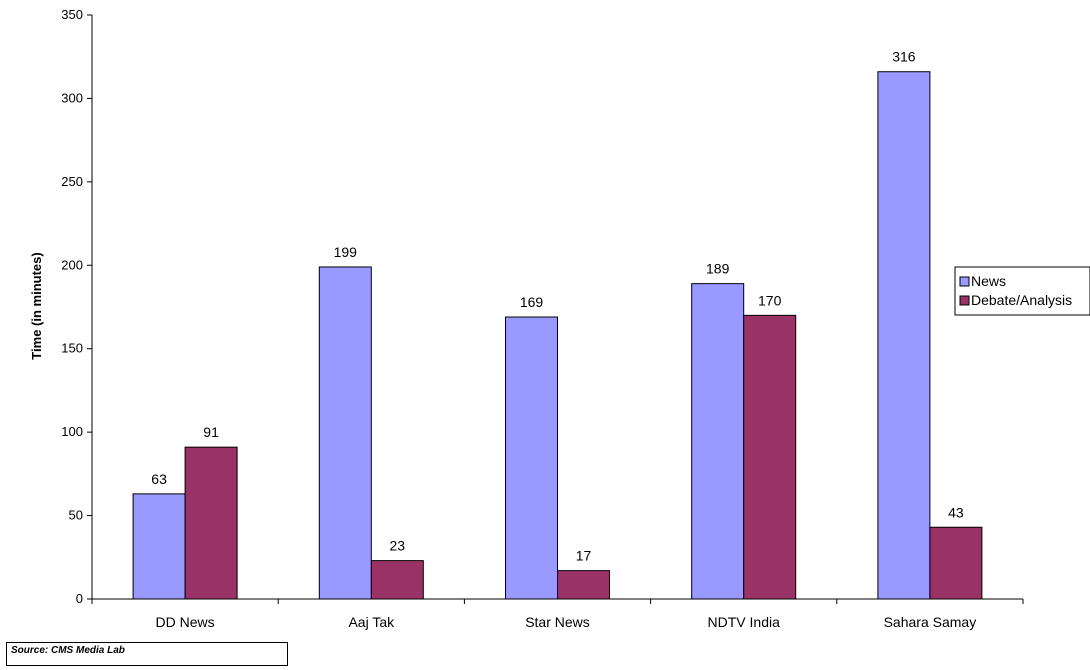 This screenshot has height=670, width=1090. Describe the element at coordinates (988, 281) in the screenshot. I see `legend-label: News` at that location.